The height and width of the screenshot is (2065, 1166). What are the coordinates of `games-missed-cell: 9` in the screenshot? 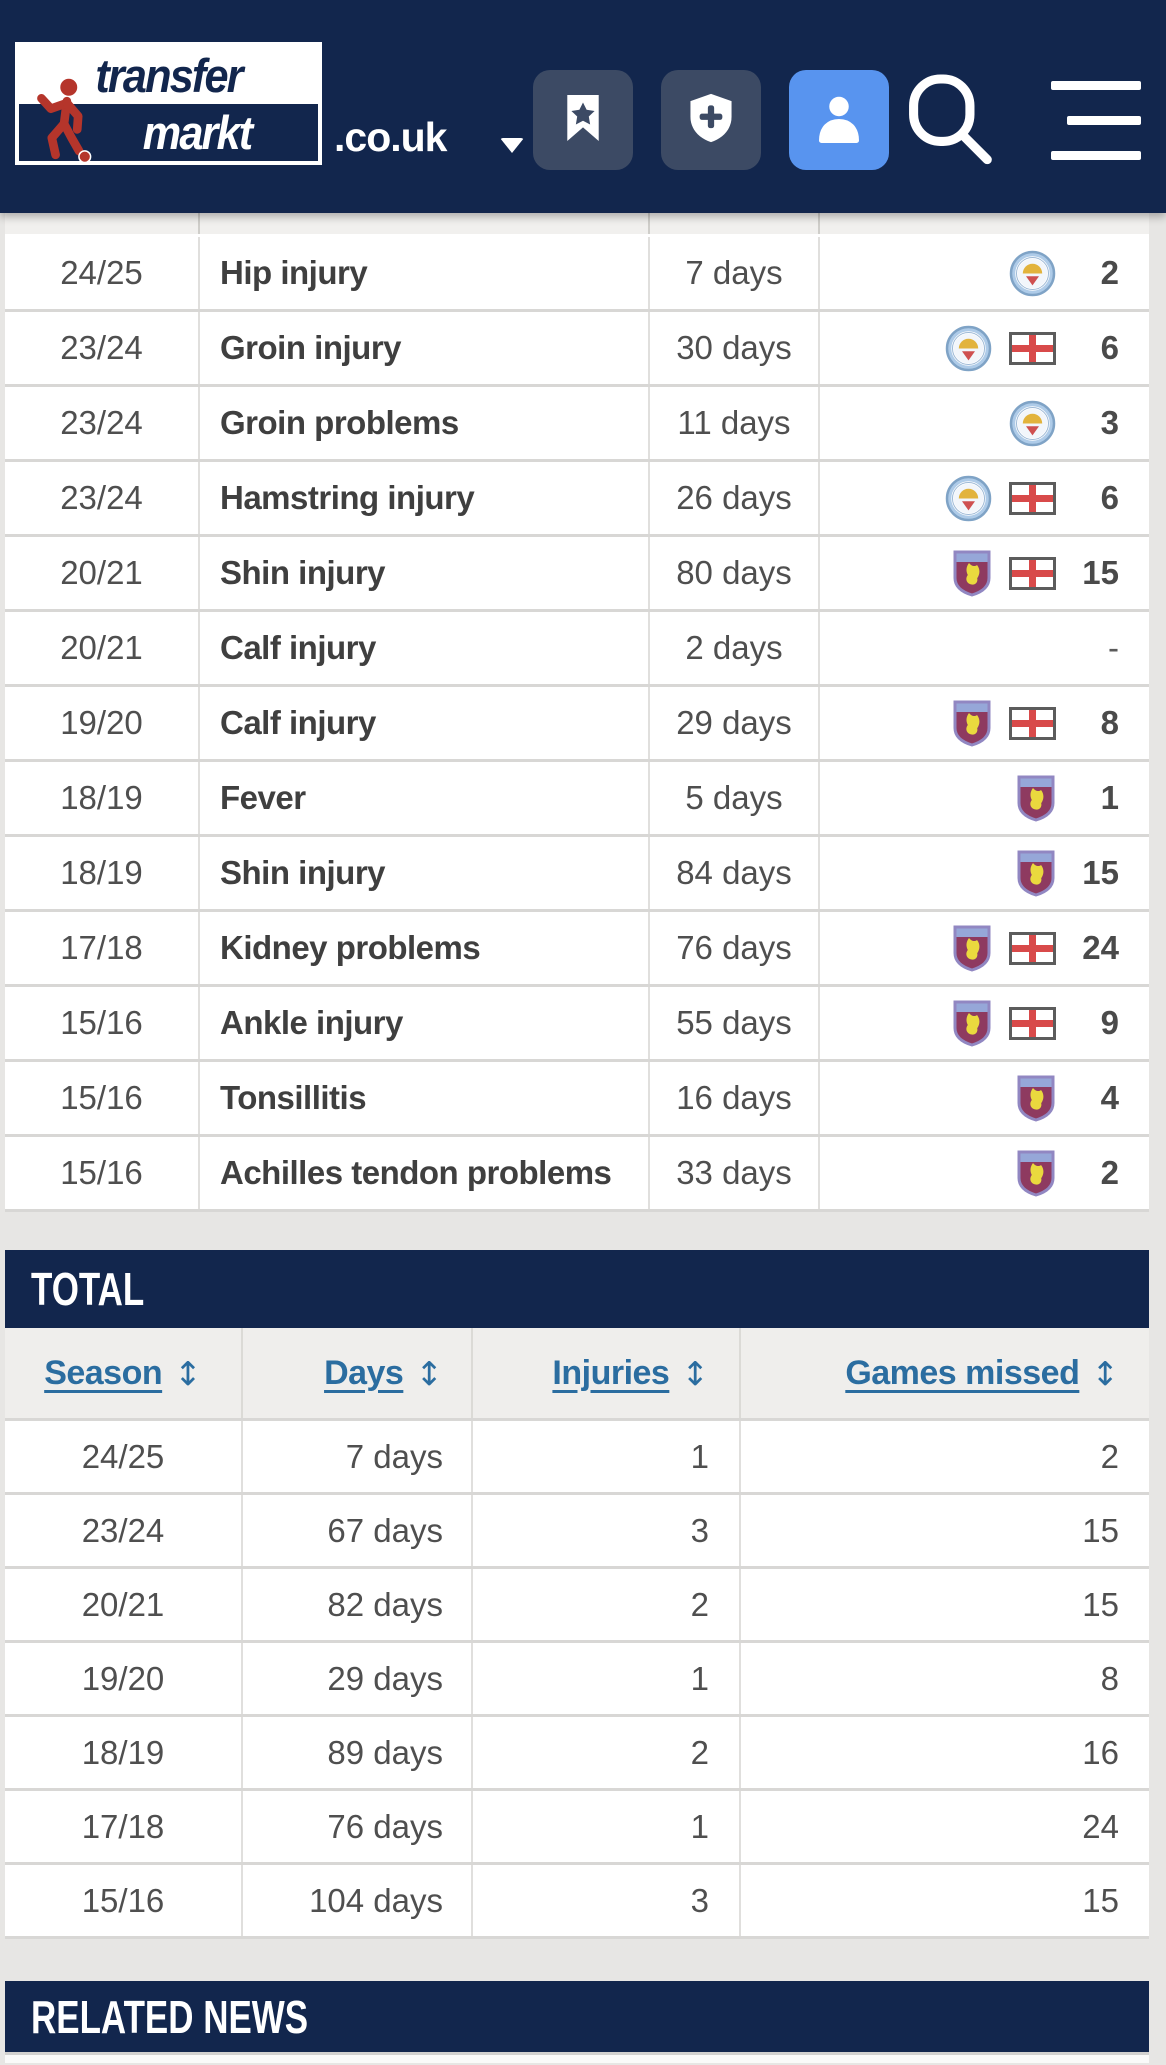 It's located at (984, 1023).